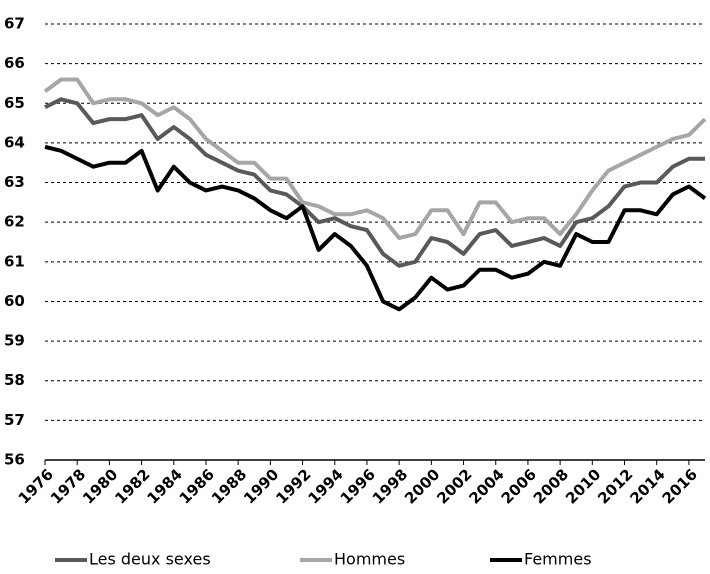 This screenshot has width=710, height=574. I want to click on x-tick-label: 2016, so click(680, 486).